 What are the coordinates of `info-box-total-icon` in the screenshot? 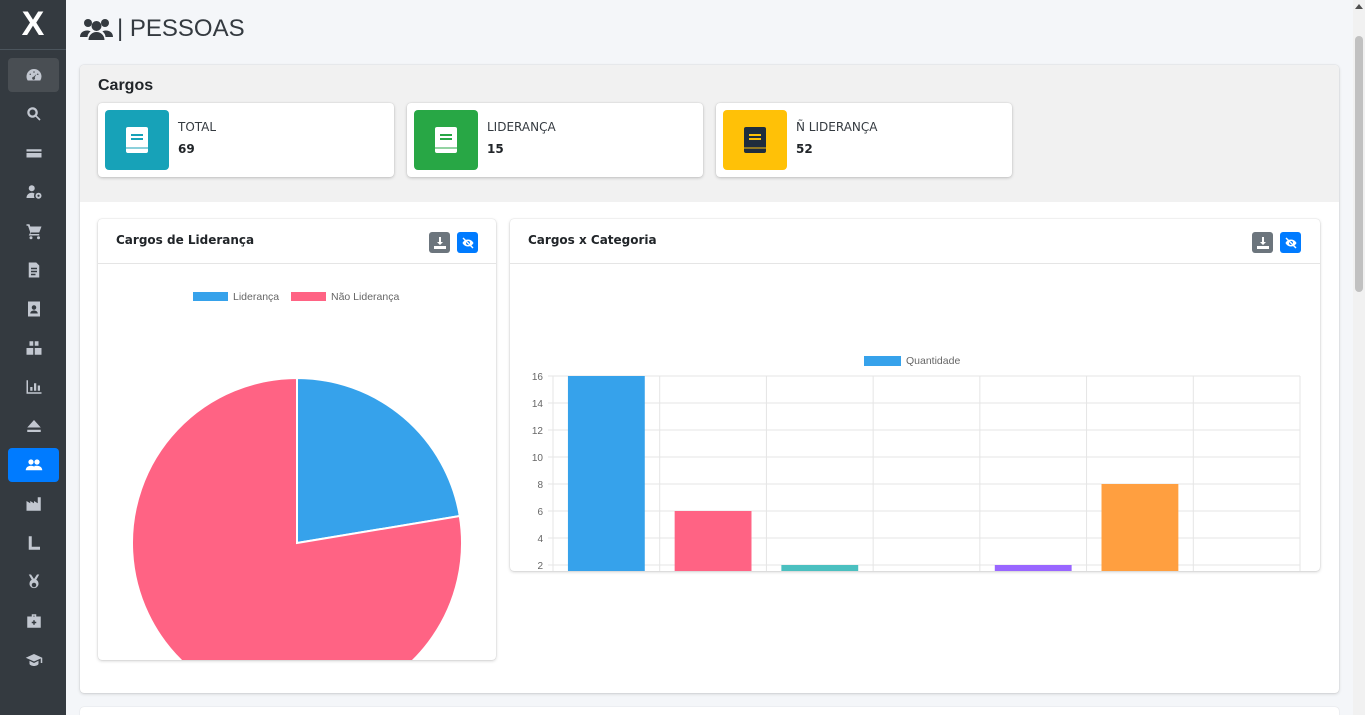 It's located at (137, 140).